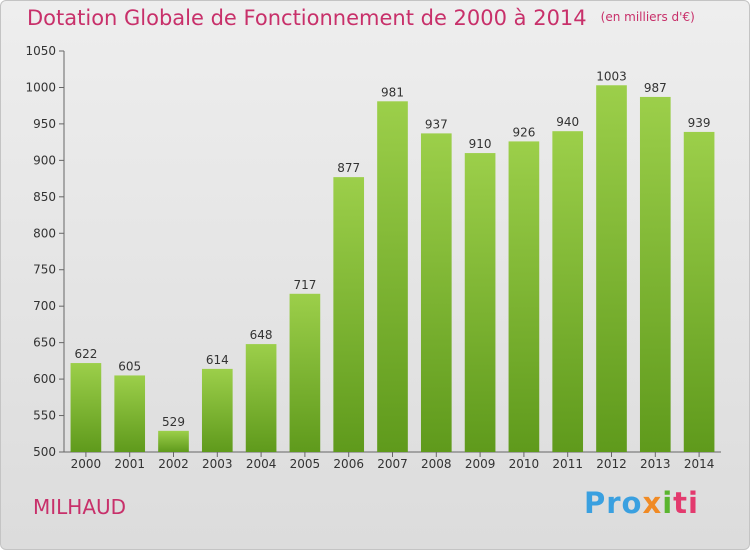 This screenshot has height=550, width=750. Describe the element at coordinates (217, 464) in the screenshot. I see `x-tick-label: 2003` at that location.